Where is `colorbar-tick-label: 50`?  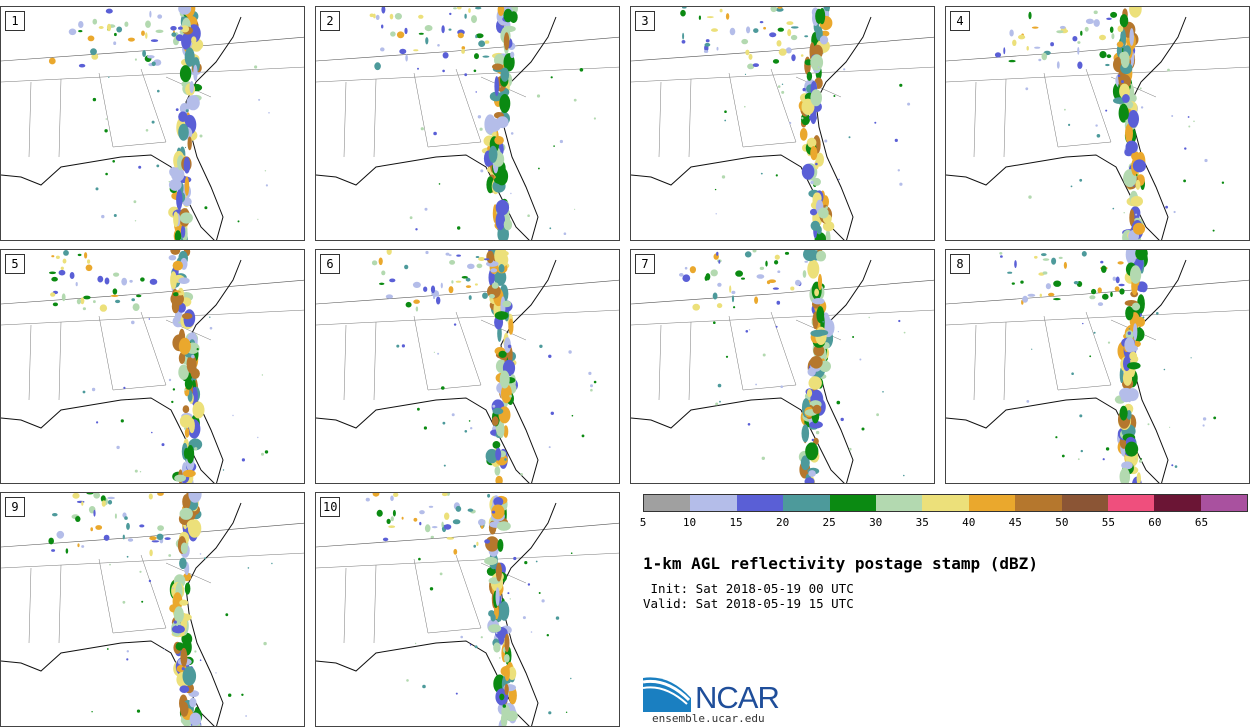
colorbar-tick-label: 50 is located at coordinates (1062, 522).